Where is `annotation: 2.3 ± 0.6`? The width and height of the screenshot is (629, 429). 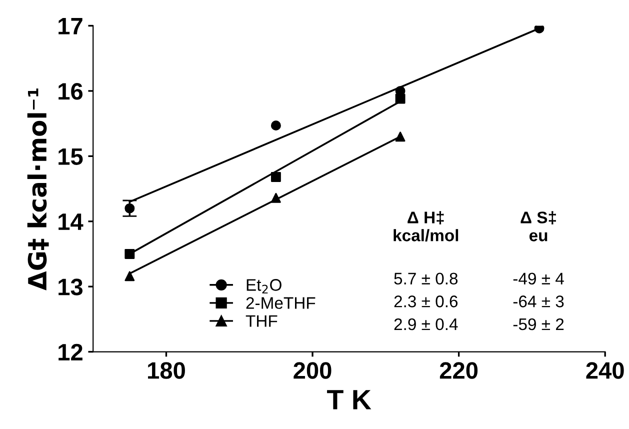
annotation: 2.3 ± 0.6 is located at coordinates (426, 302).